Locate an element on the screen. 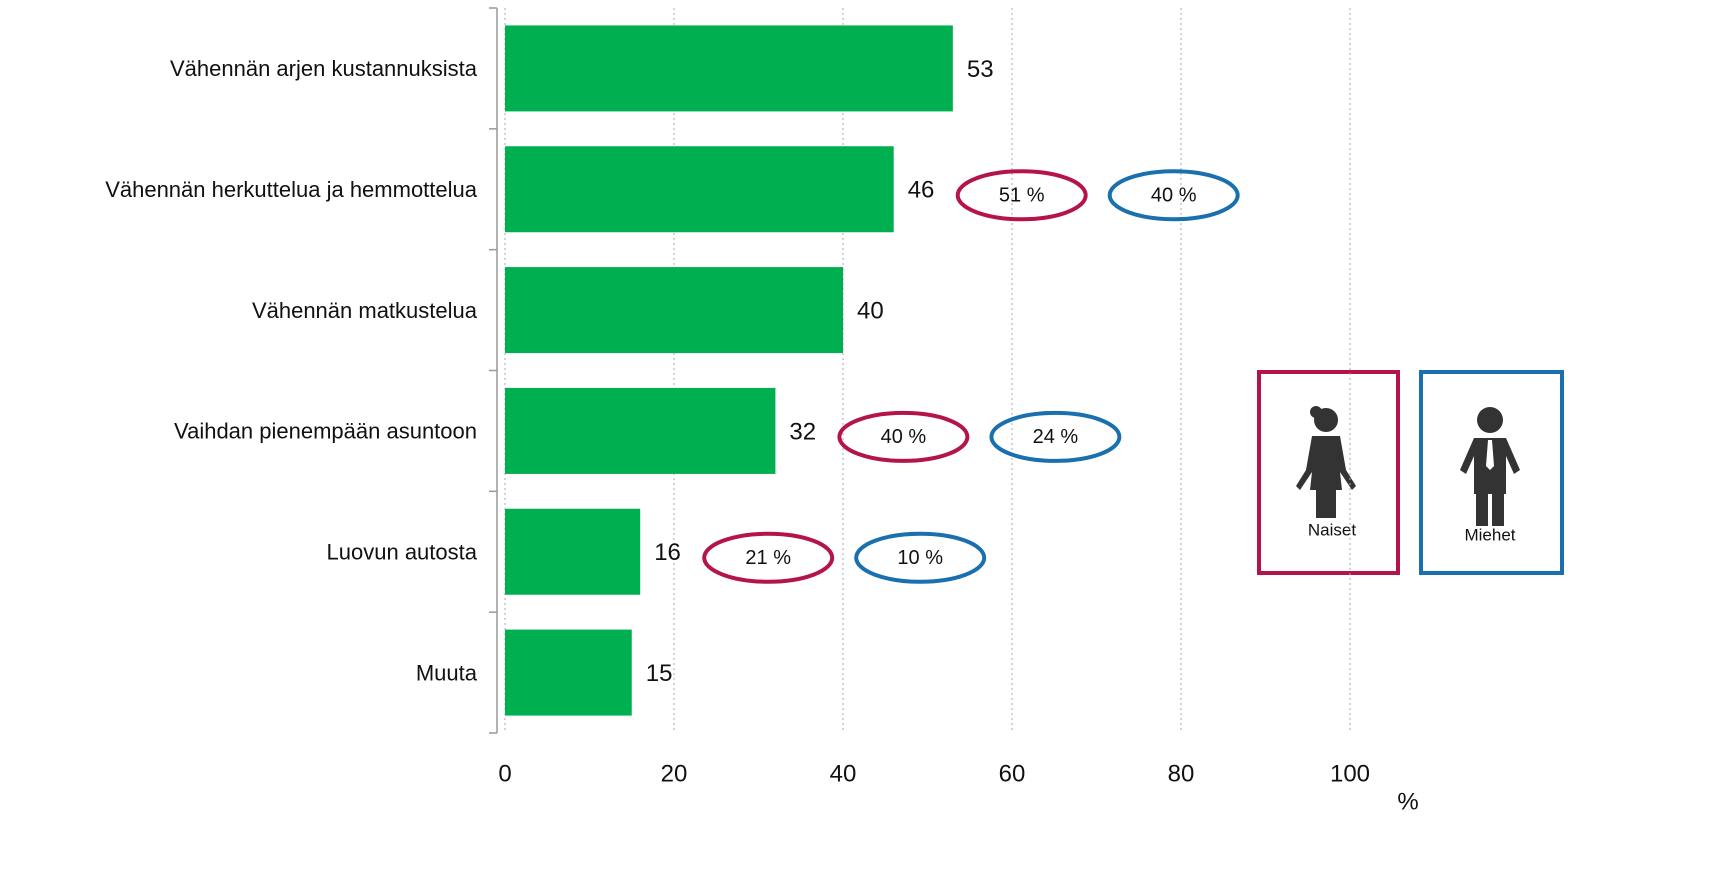 The width and height of the screenshot is (1710, 886). x-tick-label: 0 is located at coordinates (504, 773).